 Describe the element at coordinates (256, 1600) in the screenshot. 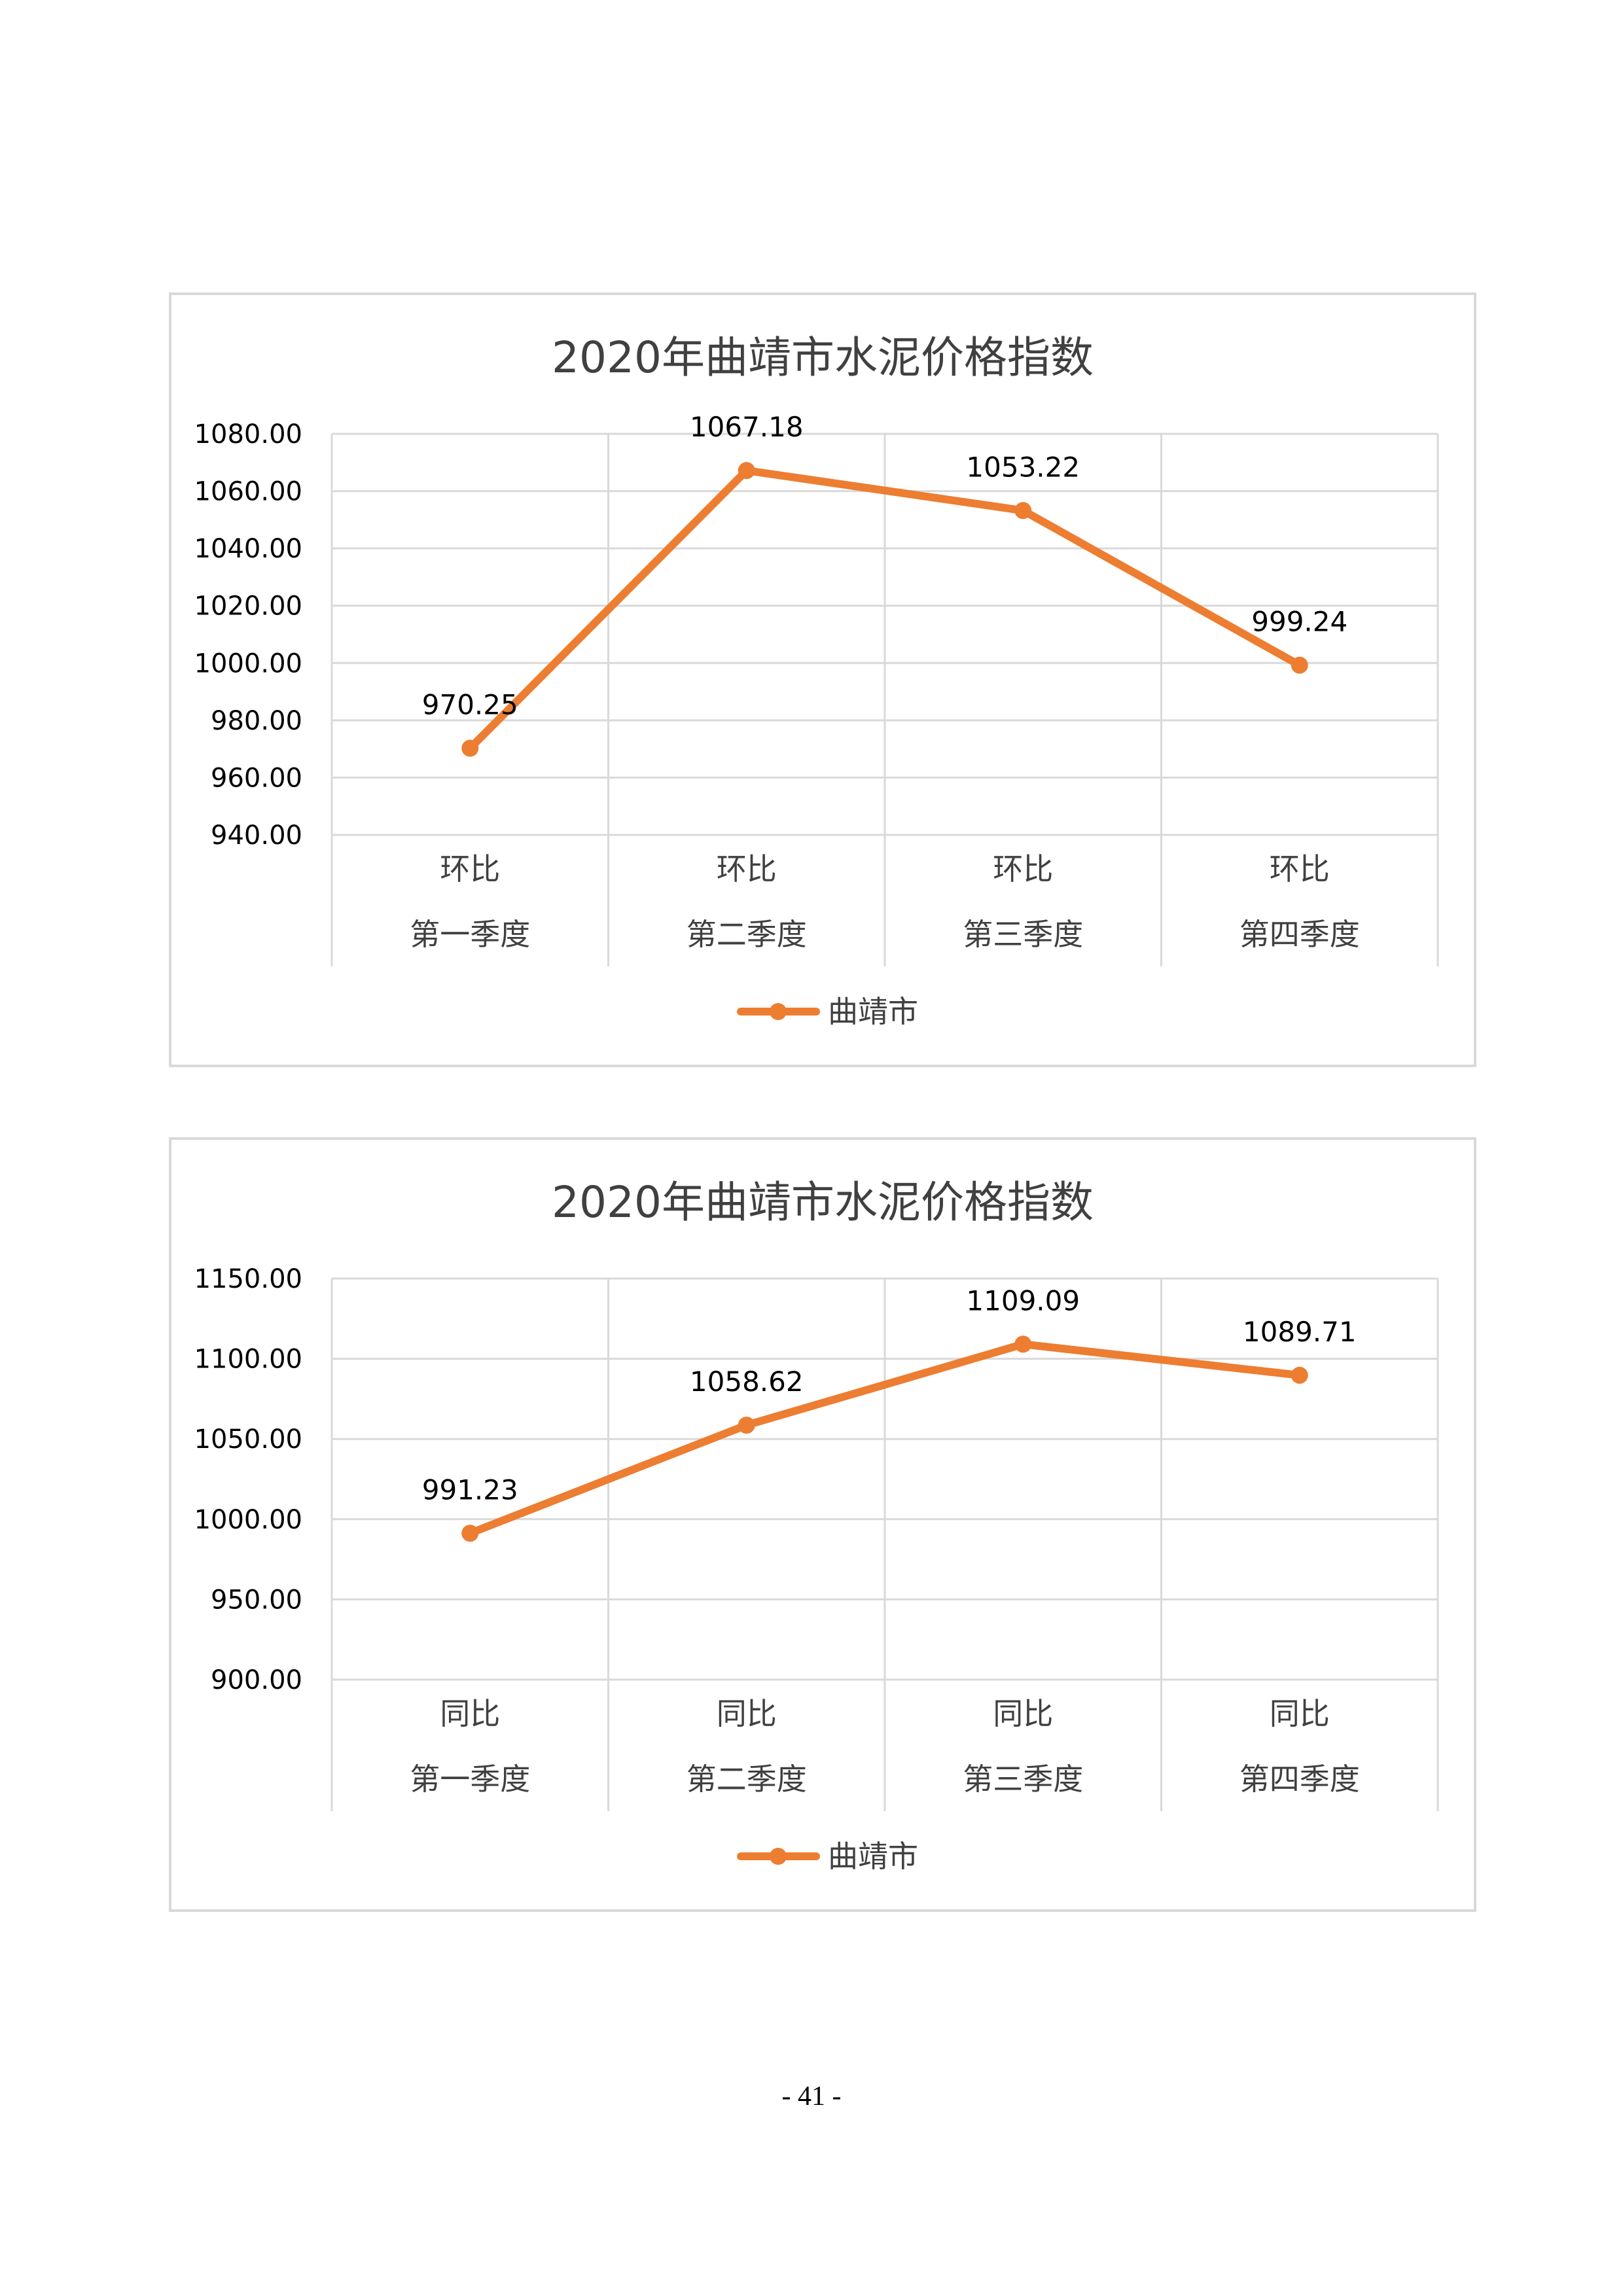

I see `chart-2-ytick-label: 950.00` at that location.